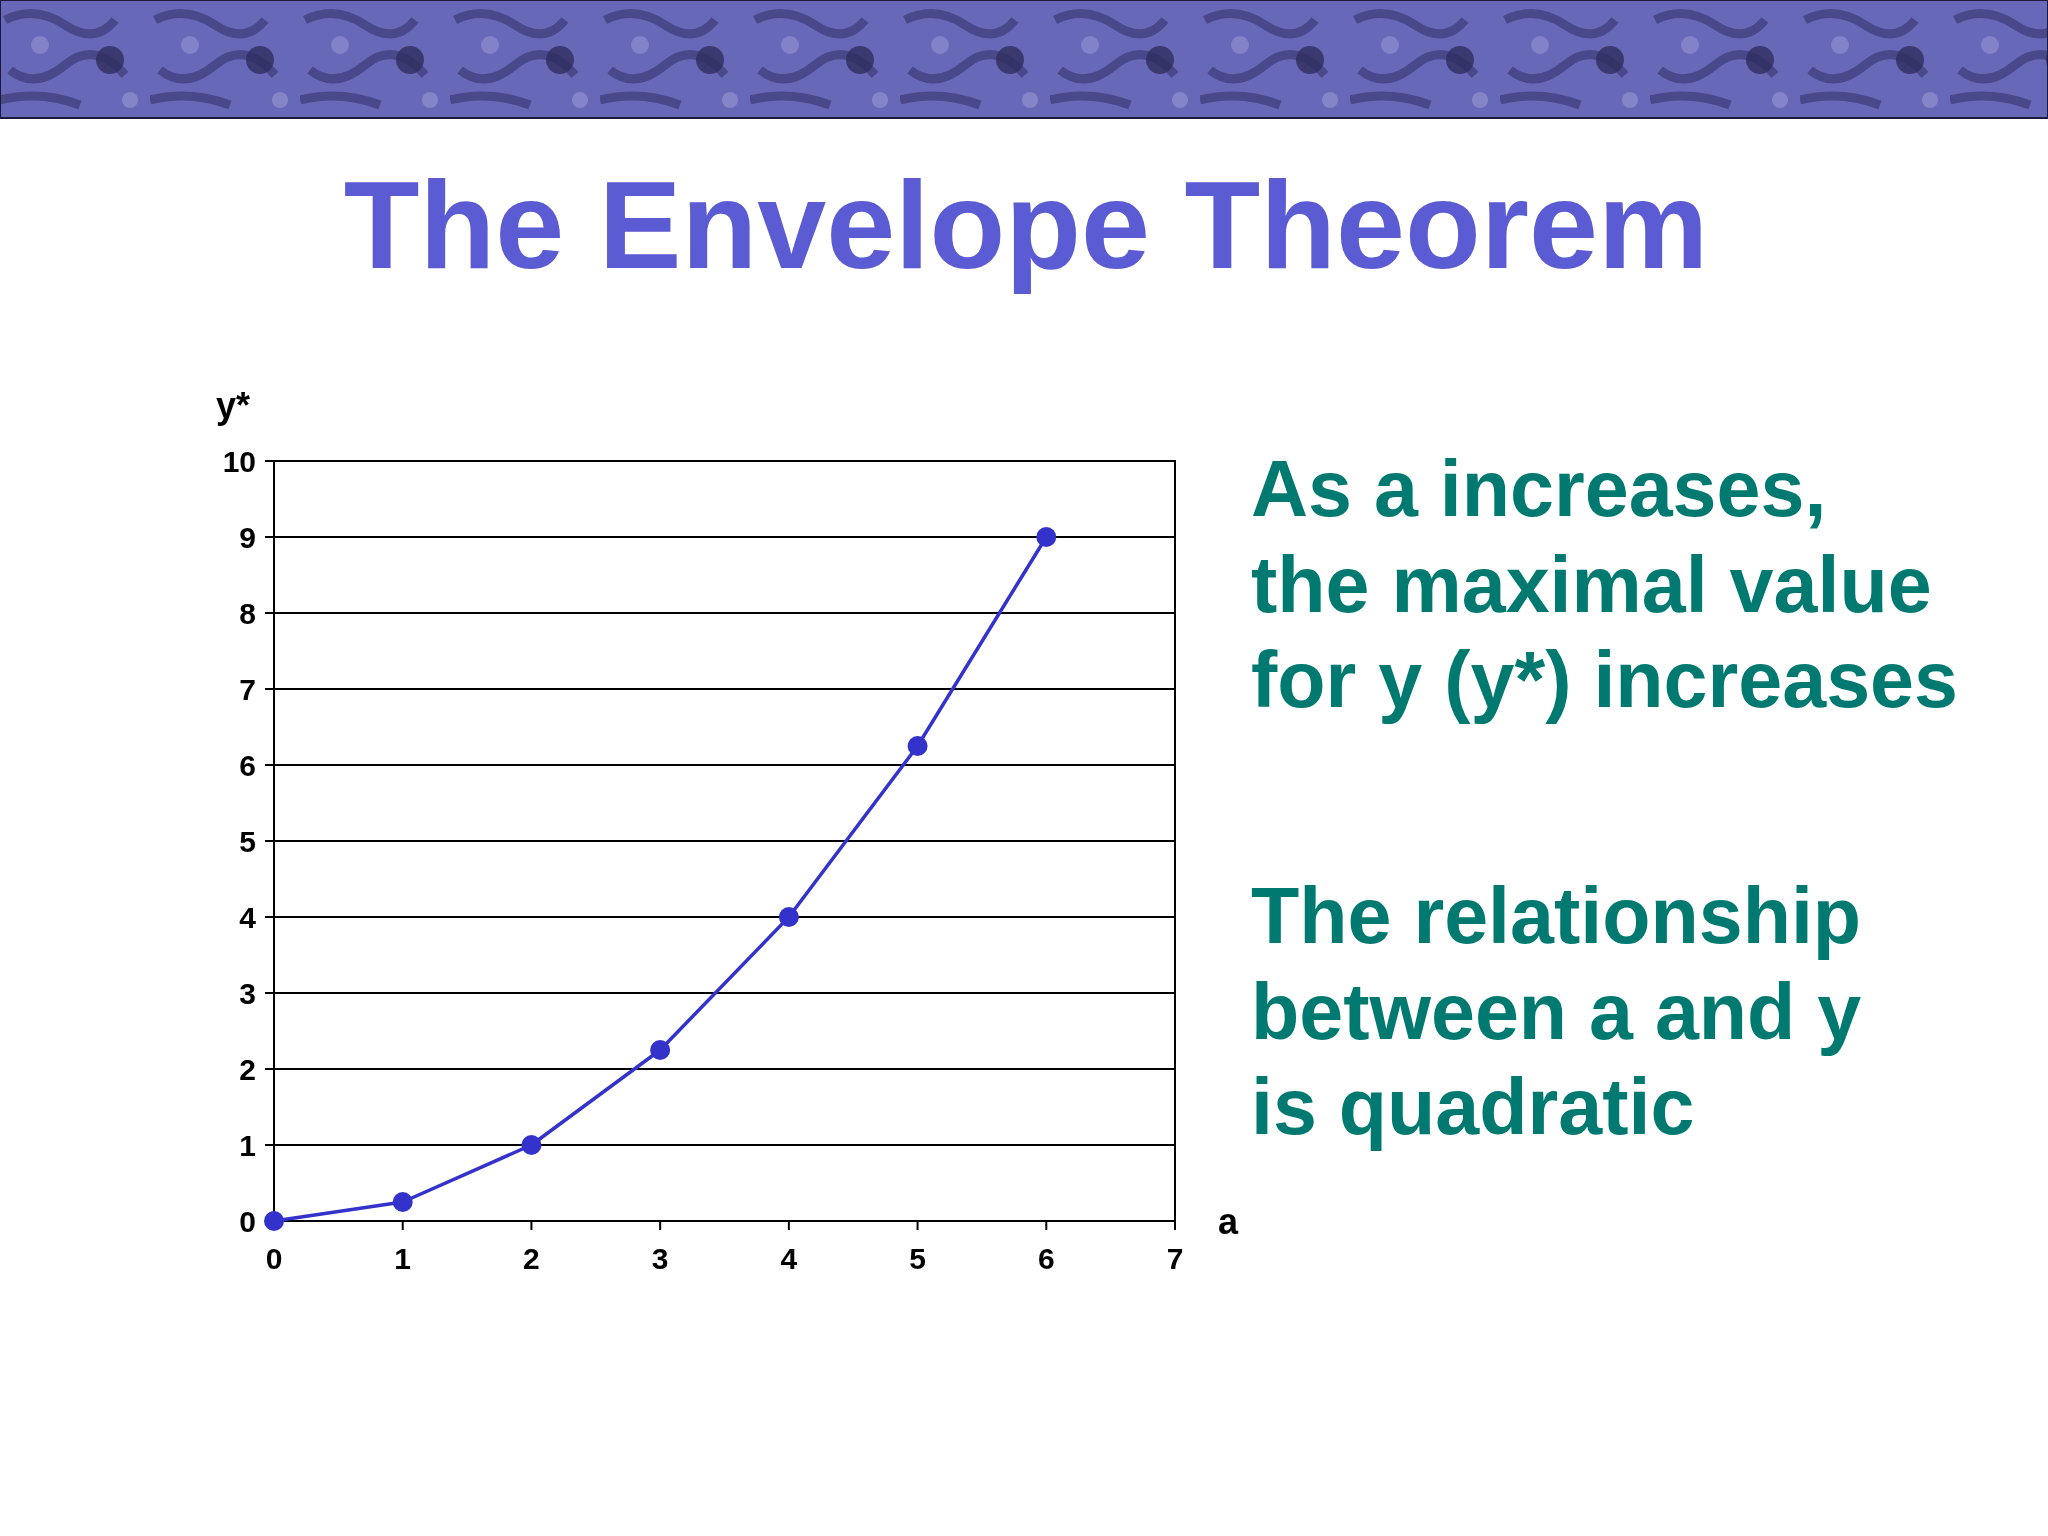 This screenshot has width=2048, height=1536. Describe the element at coordinates (660, 1258) in the screenshot. I see `x-tick-label: 3` at that location.